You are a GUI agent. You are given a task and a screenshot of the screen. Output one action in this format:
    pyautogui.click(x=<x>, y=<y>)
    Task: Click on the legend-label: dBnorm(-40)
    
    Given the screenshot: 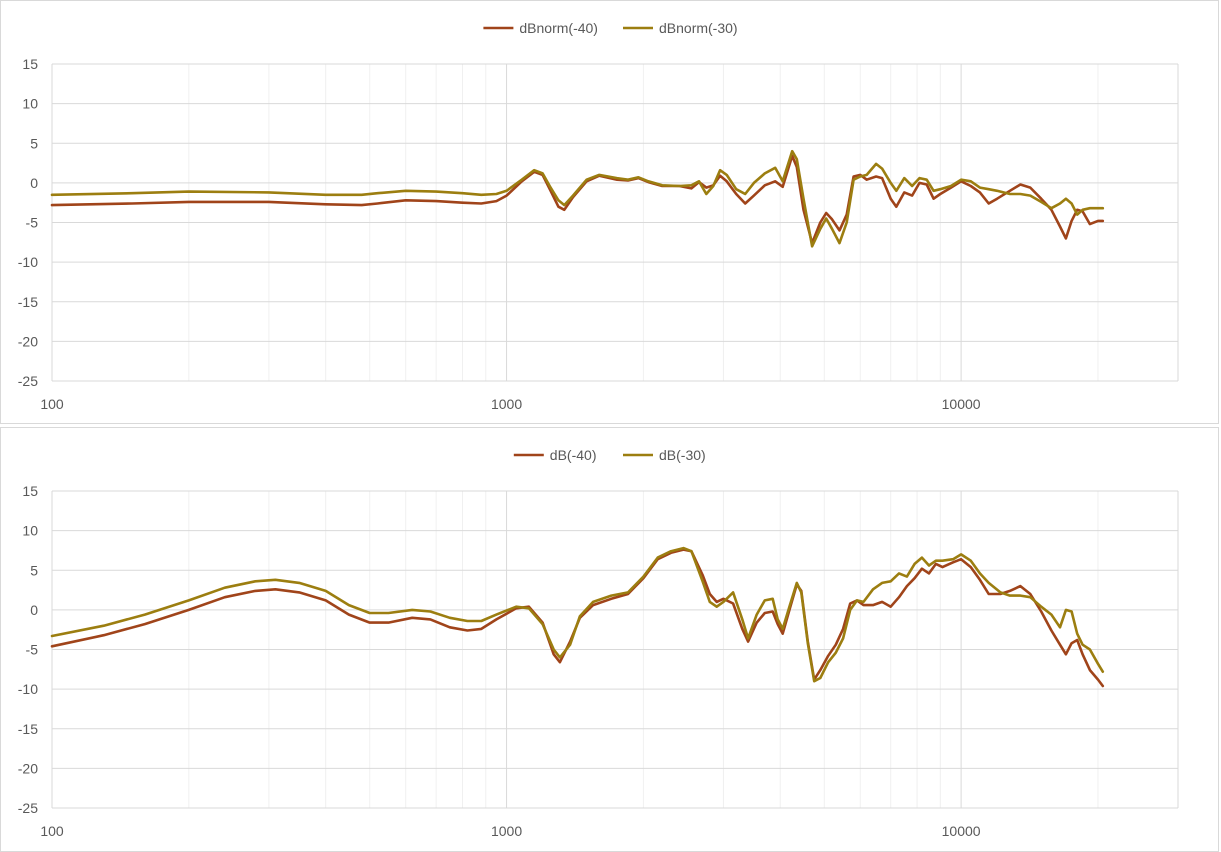 What is the action you would take?
    pyautogui.click(x=558, y=28)
    